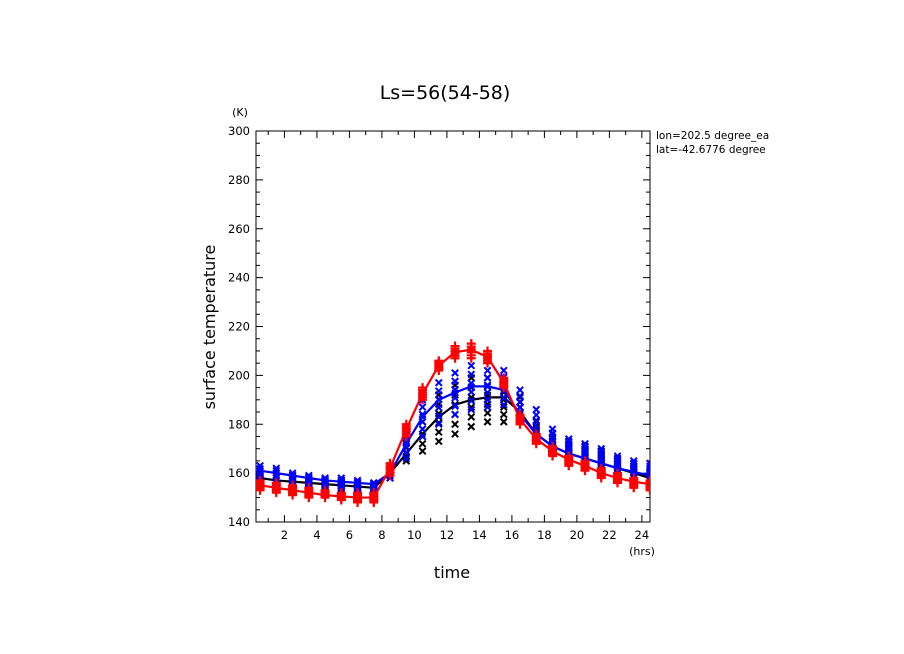  I want to click on x-tick-label: 12, so click(447, 535).